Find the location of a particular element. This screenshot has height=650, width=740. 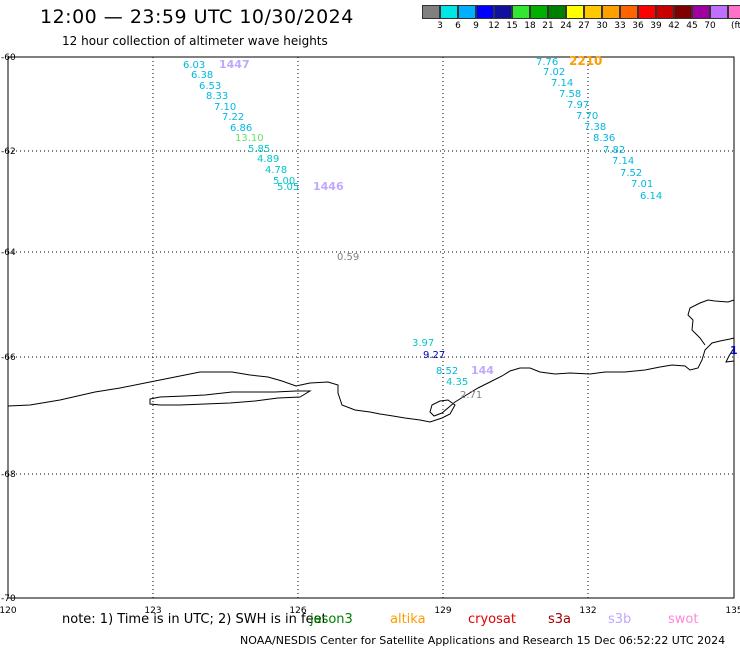

wave-height-label: 6.38 is located at coordinates (202, 75).